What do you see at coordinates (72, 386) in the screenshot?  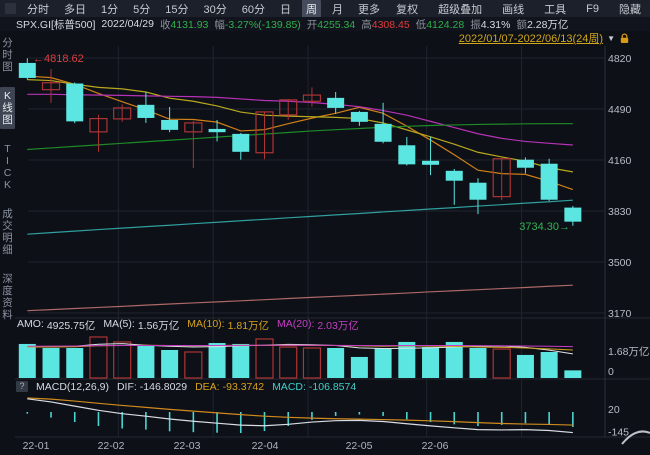 I see `macd-name: MACD(12,26,9)` at bounding box center [72, 386].